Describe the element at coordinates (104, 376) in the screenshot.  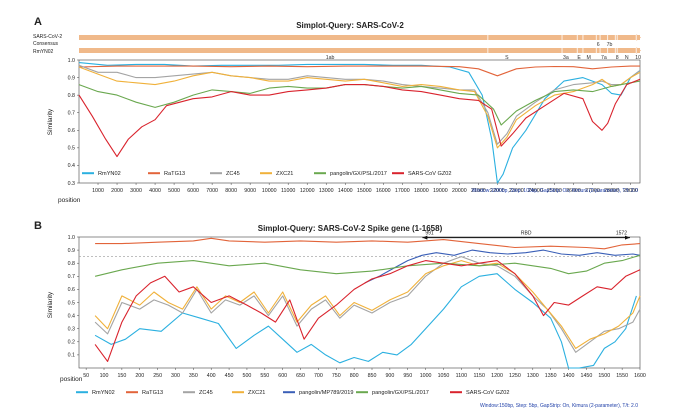
I see `x-tick-label: 100` at that location.